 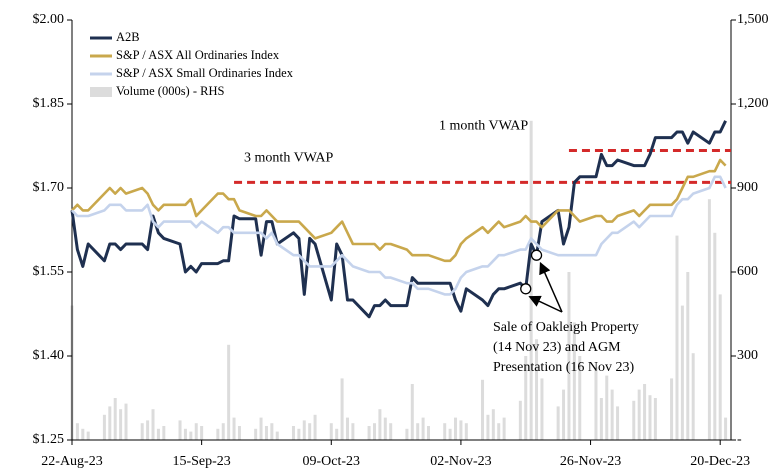 What do you see at coordinates (49, 103) in the screenshot?
I see `y-tick-label: $1.85` at bounding box center [49, 103].